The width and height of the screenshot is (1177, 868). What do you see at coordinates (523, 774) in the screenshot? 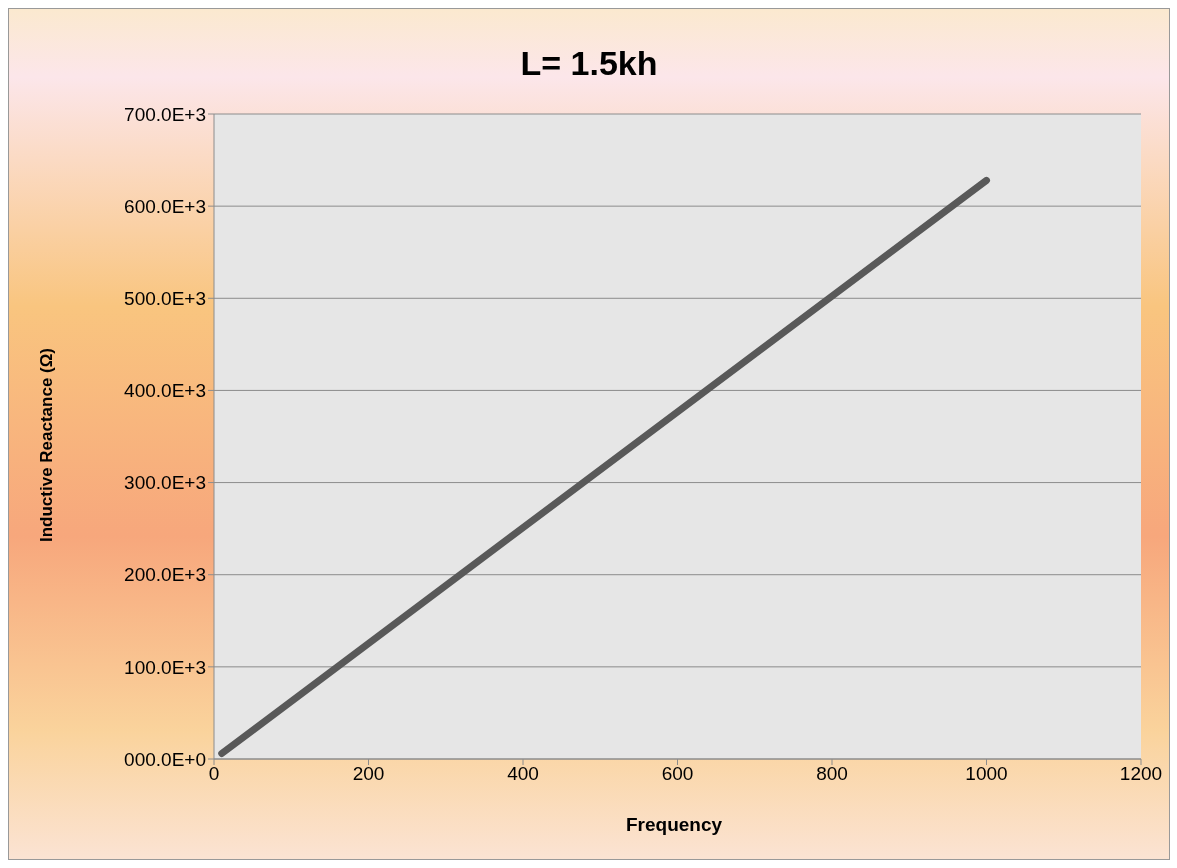
I see `x-tick-label: 400` at bounding box center [523, 774].